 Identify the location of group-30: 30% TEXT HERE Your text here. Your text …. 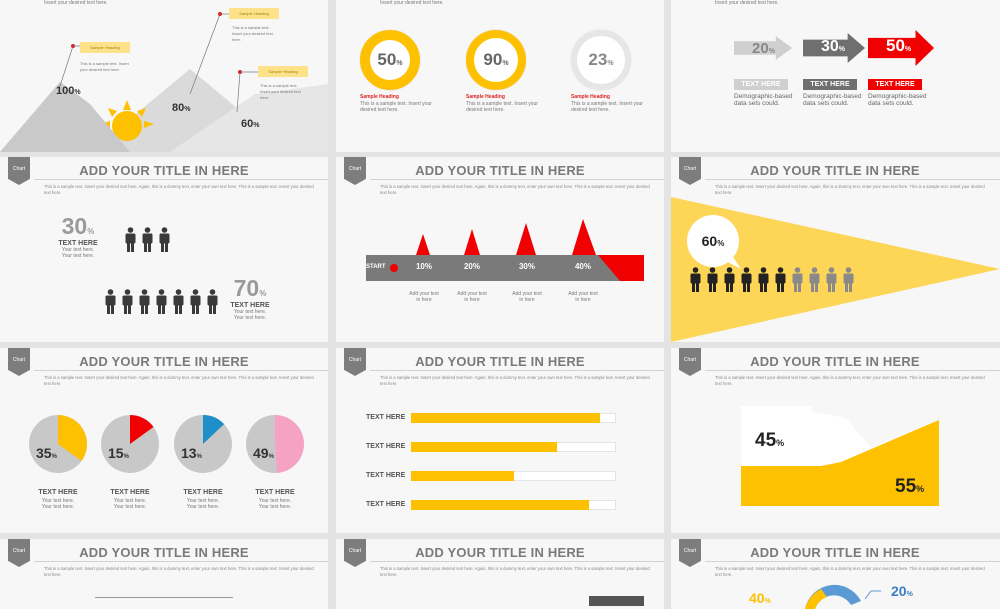
(78, 236).